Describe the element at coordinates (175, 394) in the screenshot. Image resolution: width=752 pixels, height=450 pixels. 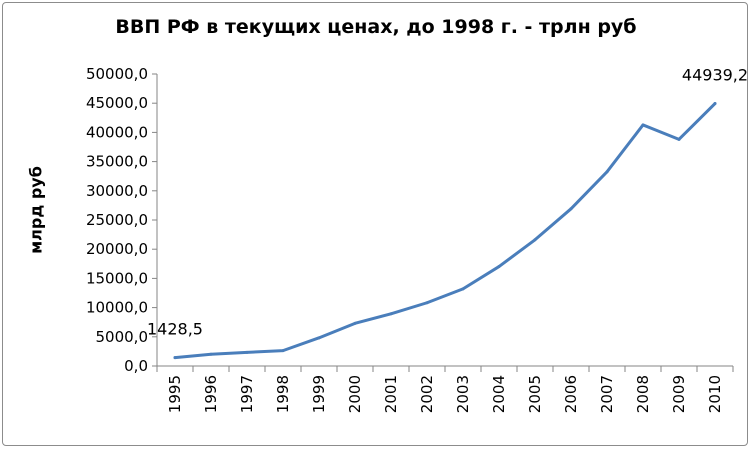
I see `x-tick-label: 1995` at that location.